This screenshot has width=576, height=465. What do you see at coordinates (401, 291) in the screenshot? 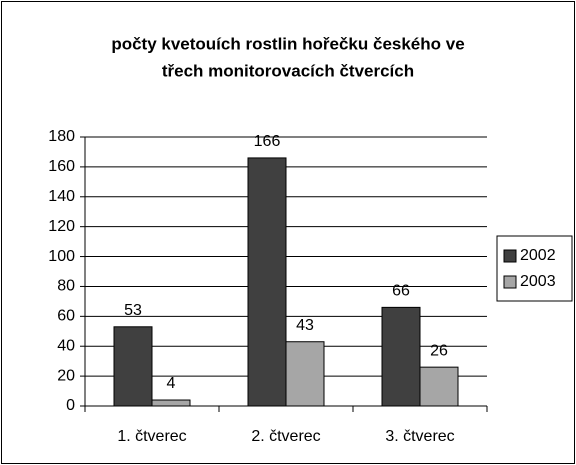
I see `value-label: 66` at bounding box center [401, 291].